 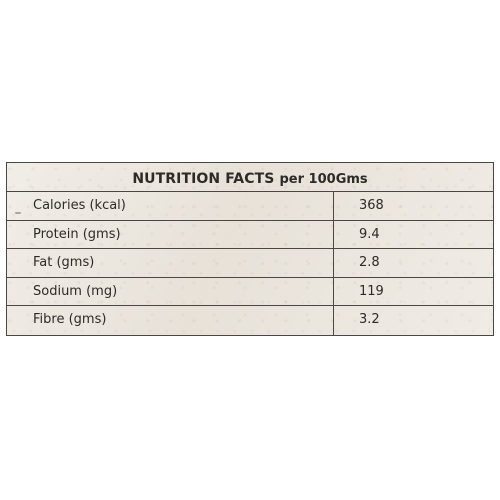 I want to click on table-row-sodium: Sodium (mg) 119, so click(x=250, y=292).